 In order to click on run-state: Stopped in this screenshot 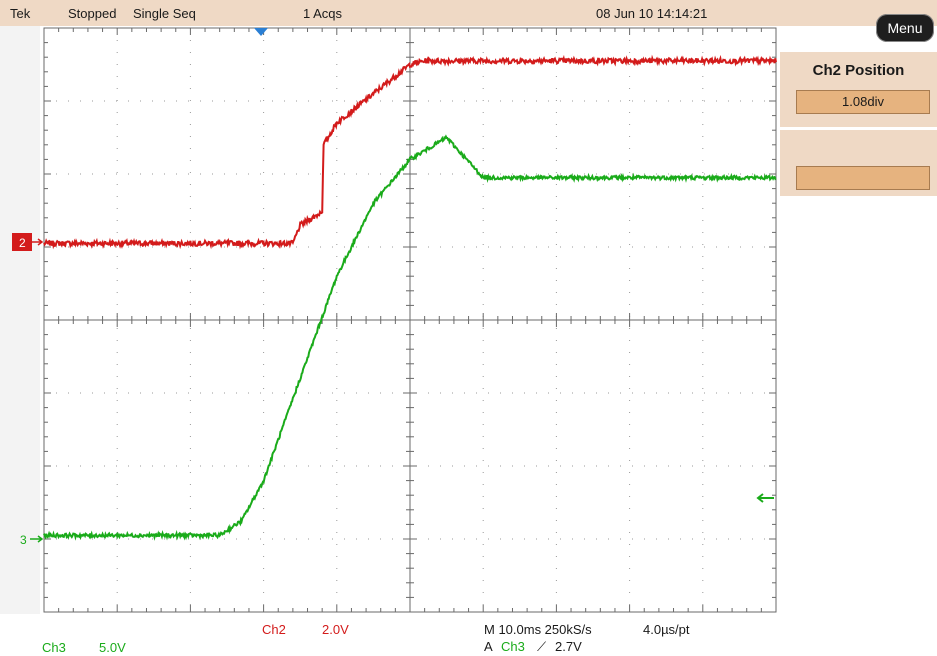, I will do `click(92, 13)`.